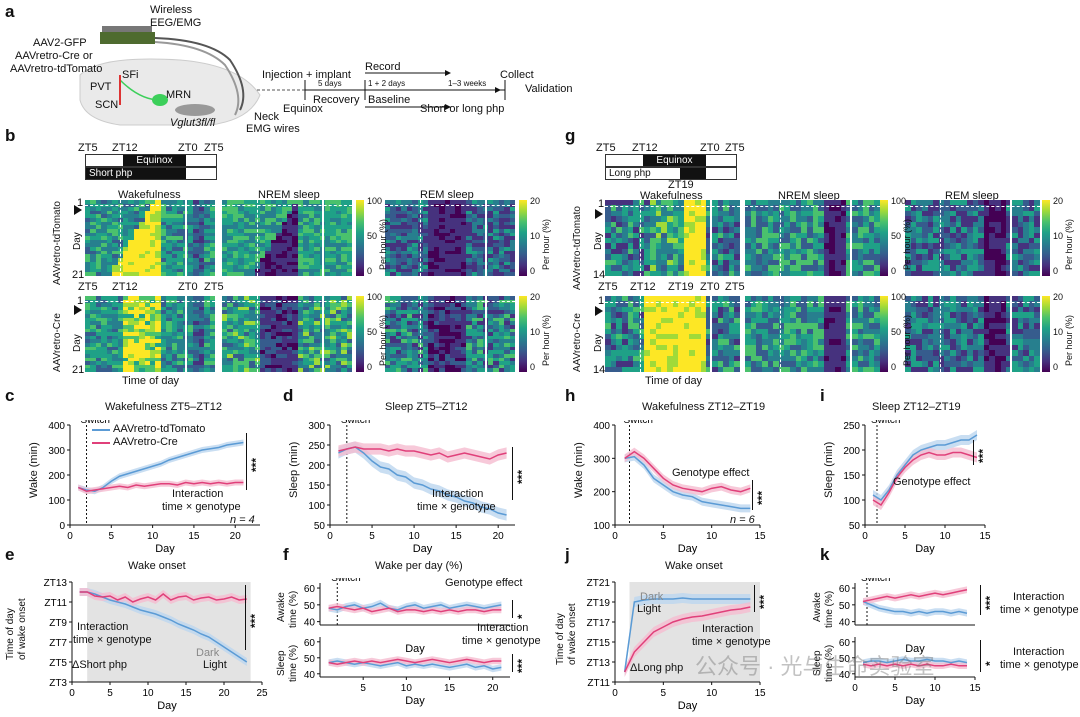 The width and height of the screenshot is (1080, 717). Describe the element at coordinates (601, 426) in the screenshot. I see `y-tick-label: 400` at that location.